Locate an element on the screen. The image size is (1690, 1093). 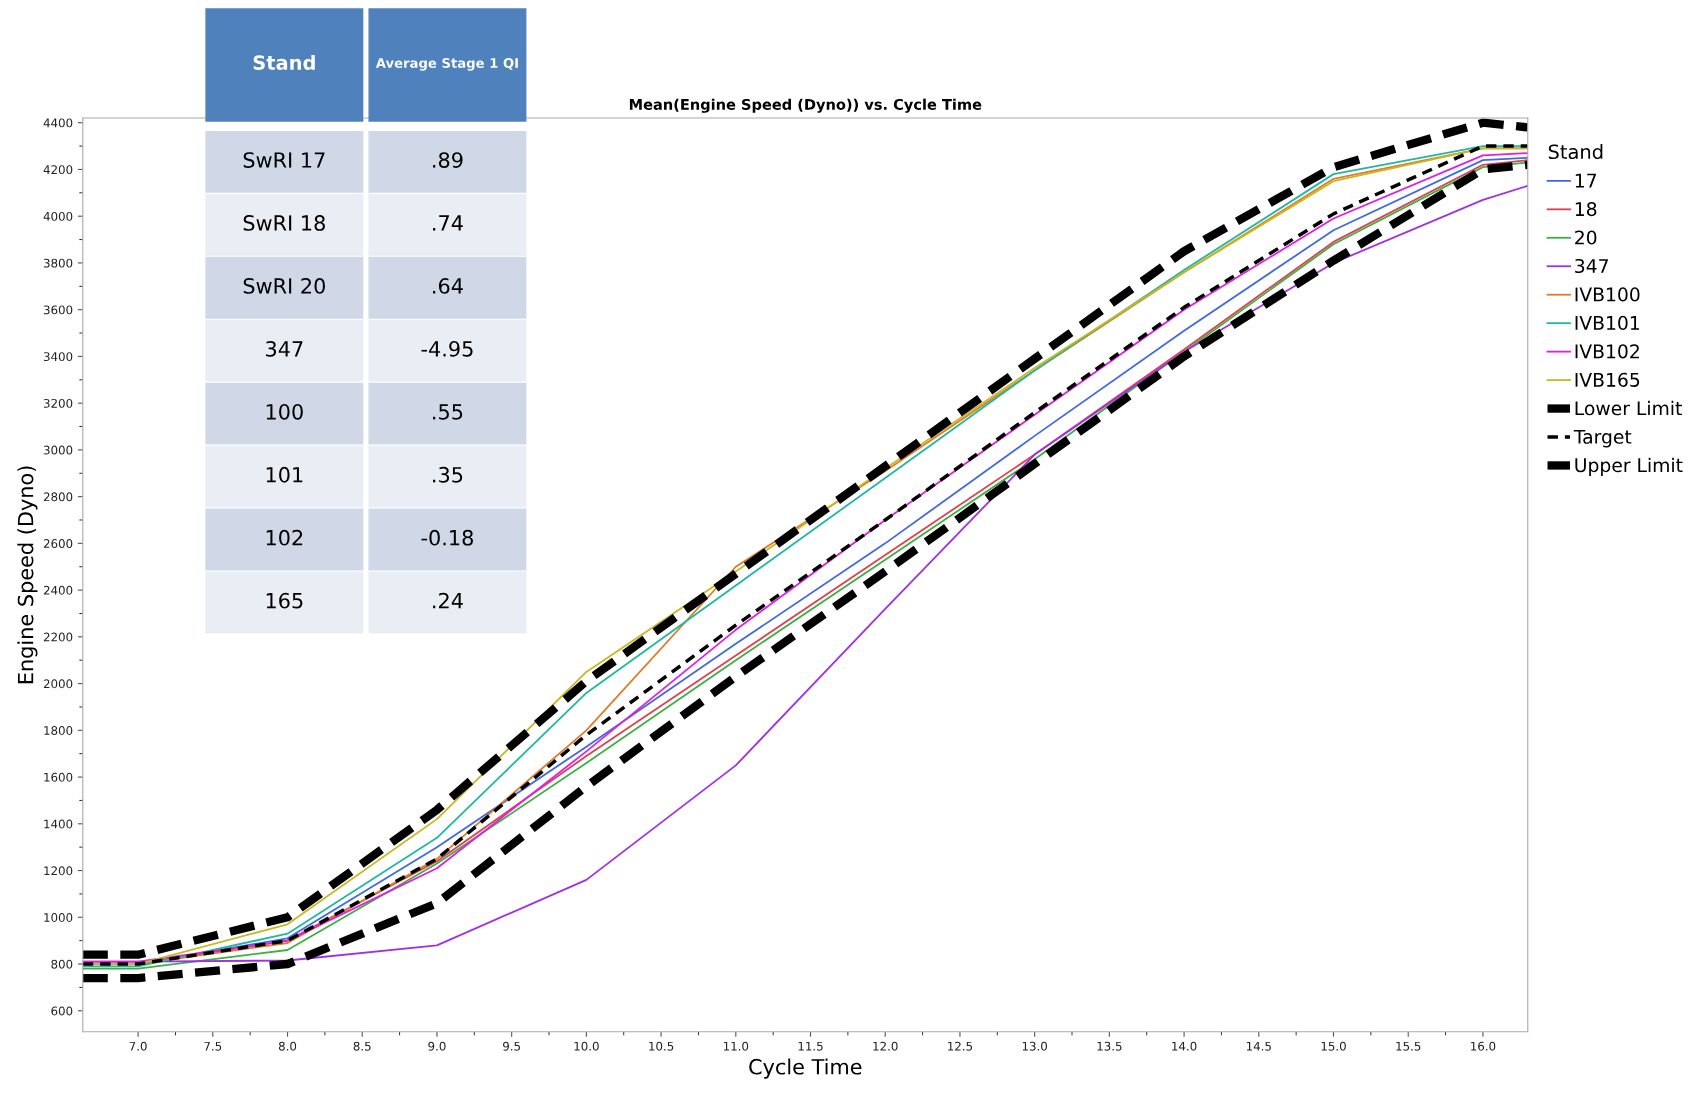
x-tick-label: 8.5 is located at coordinates (362, 1046).